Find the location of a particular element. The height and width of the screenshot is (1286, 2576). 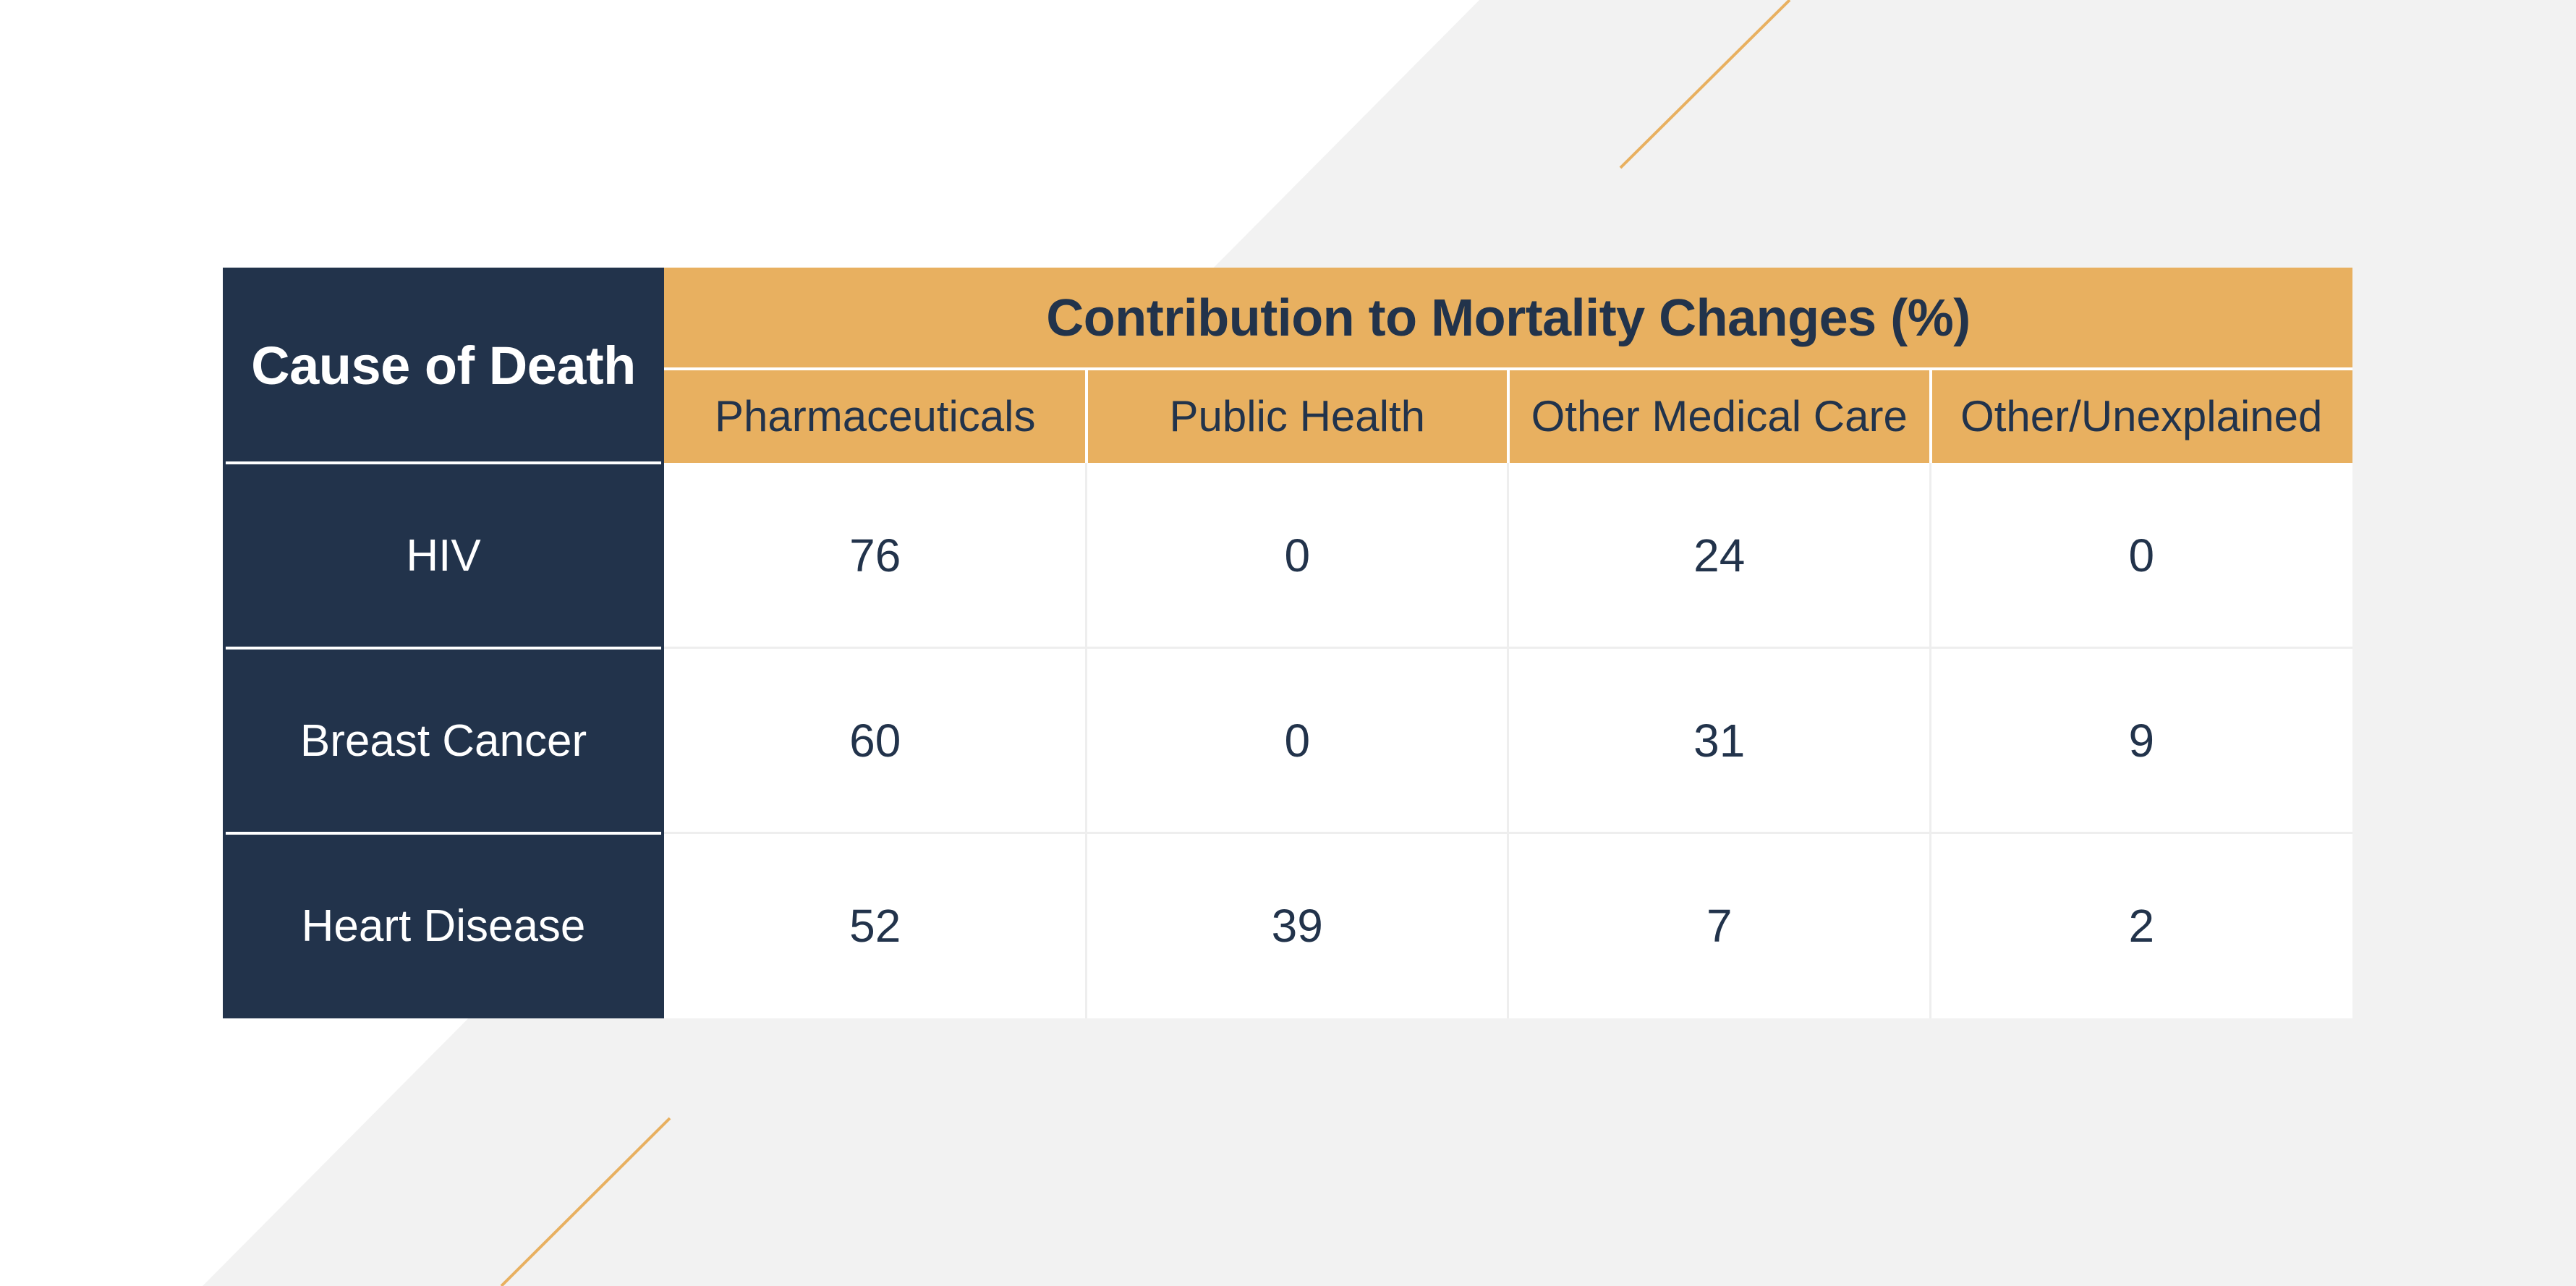

gold-accent-line-top is located at coordinates (1705, 84).